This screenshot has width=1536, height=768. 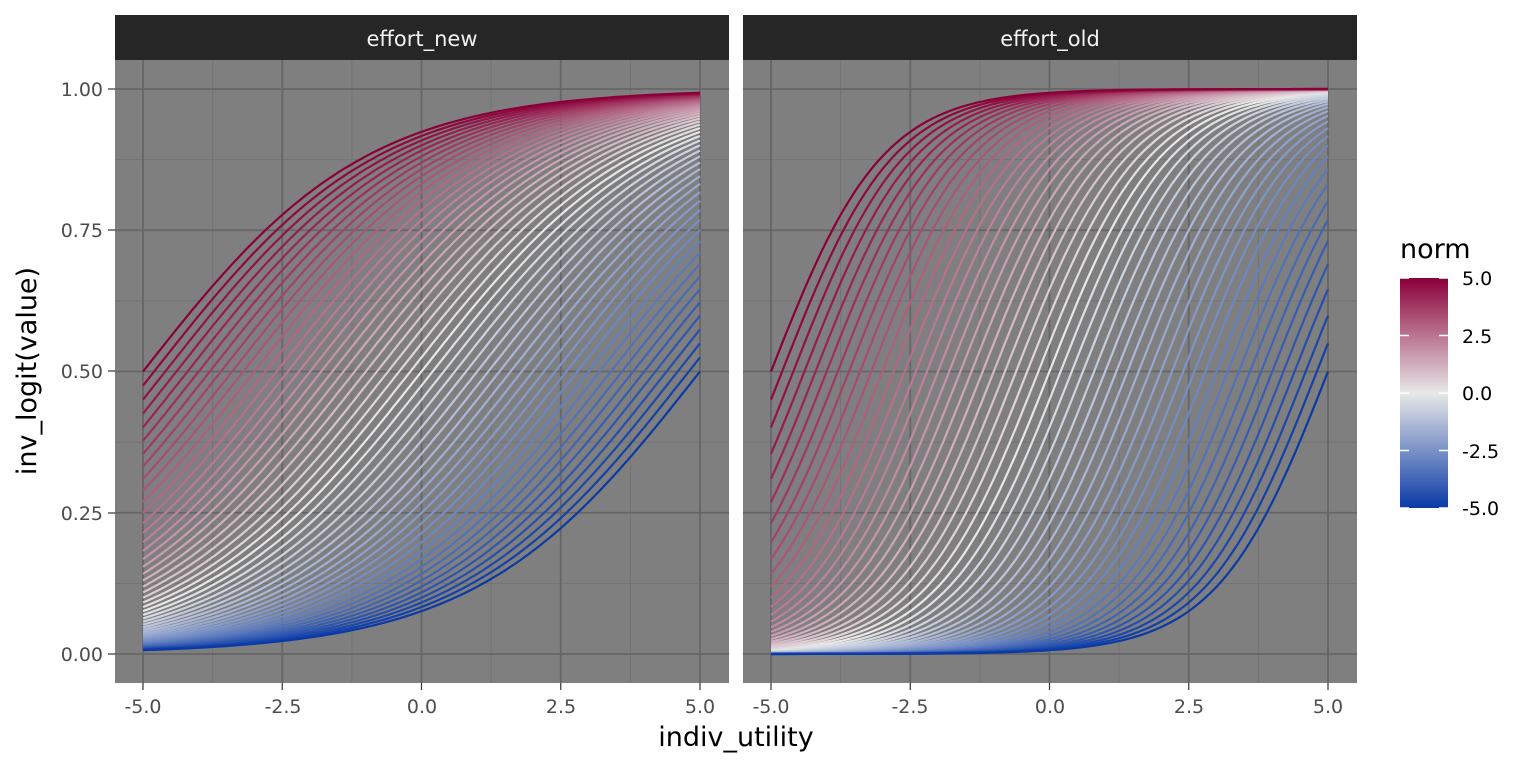 I want to click on y-tick-label: 0.50, so click(x=82, y=372).